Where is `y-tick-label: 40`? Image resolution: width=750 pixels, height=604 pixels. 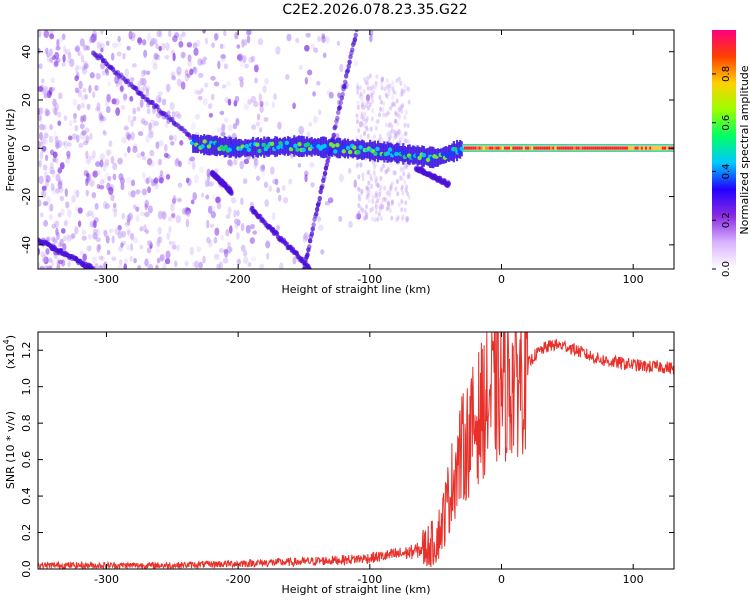 y-tick-label: 40 is located at coordinates (26, 52).